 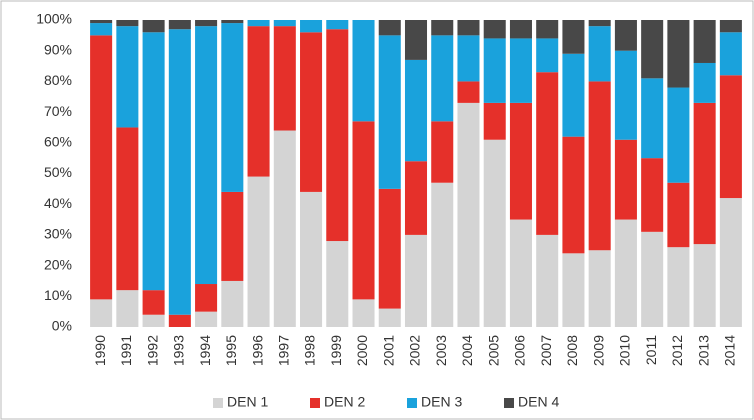 What do you see at coordinates (205, 350) in the screenshot?
I see `x-tick-label: 1994` at bounding box center [205, 350].